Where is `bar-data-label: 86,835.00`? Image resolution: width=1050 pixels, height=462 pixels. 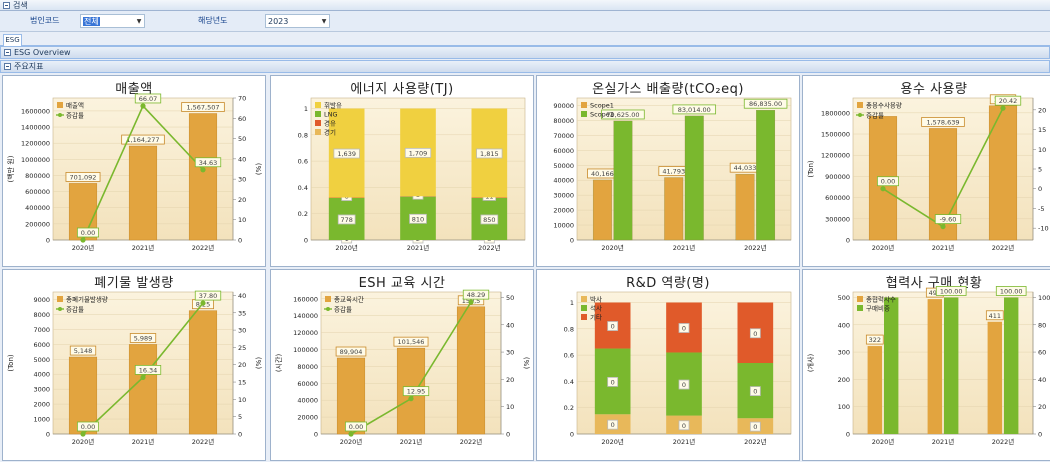 bar-data-label: 86,835.00 is located at coordinates (765, 104).